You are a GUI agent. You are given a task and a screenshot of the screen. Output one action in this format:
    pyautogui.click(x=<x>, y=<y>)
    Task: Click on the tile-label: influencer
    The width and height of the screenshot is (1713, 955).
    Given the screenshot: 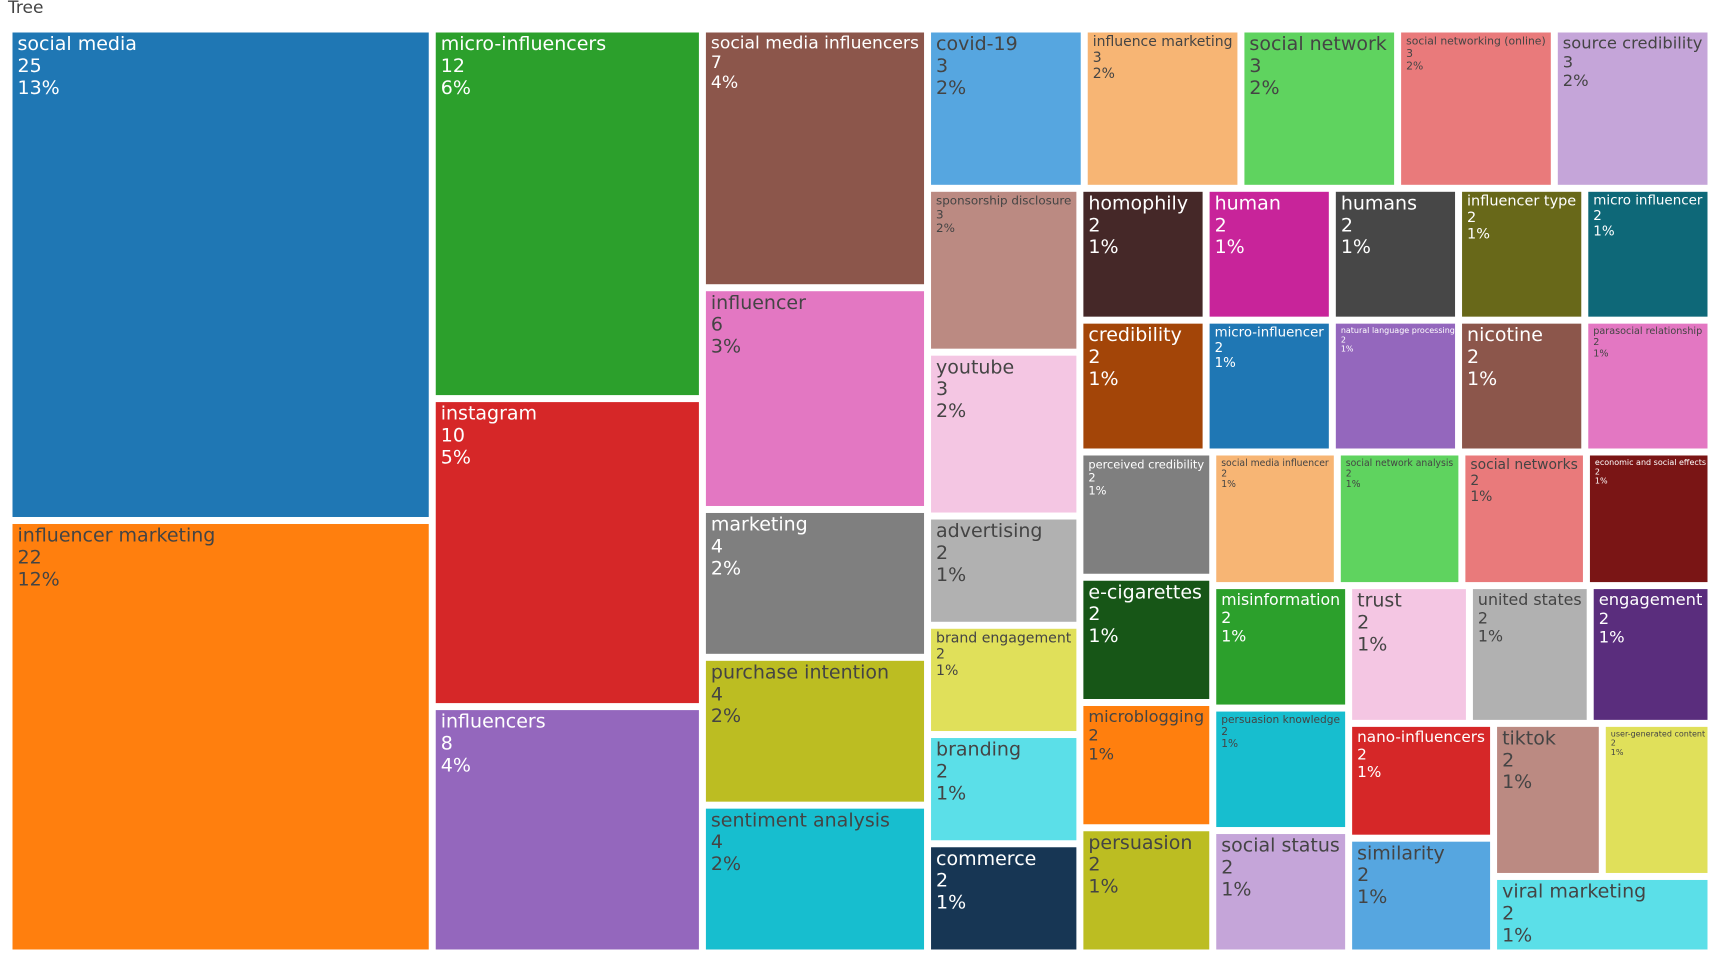 What is the action you would take?
    pyautogui.click(x=758, y=303)
    